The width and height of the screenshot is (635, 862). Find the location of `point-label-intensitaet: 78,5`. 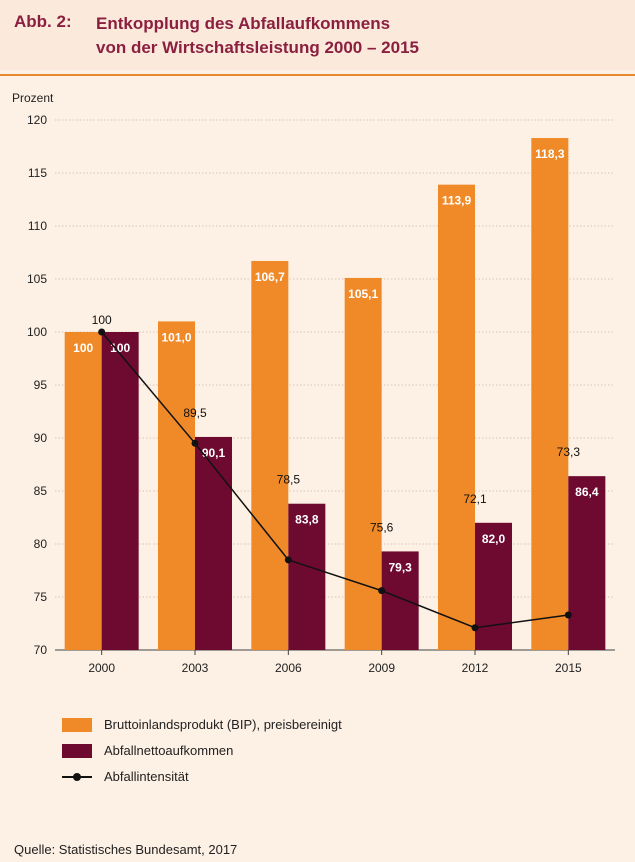

point-label-intensitaet: 78,5 is located at coordinates (289, 480).